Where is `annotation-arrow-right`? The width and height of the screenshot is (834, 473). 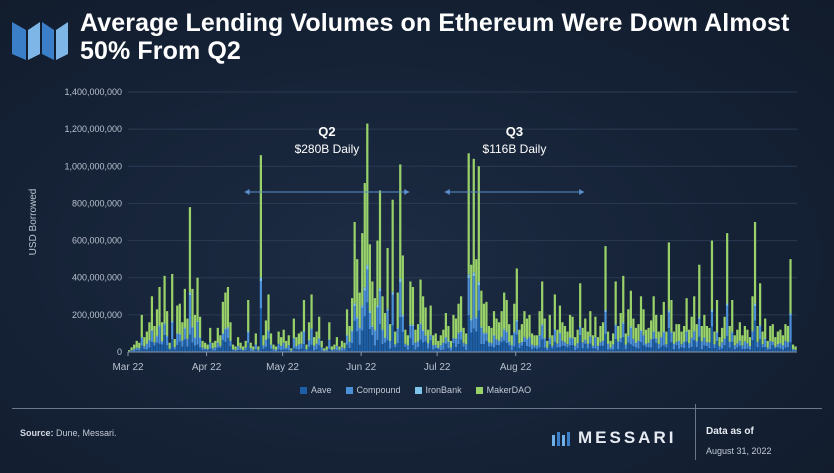 annotation-arrow-right is located at coordinates (407, 192).